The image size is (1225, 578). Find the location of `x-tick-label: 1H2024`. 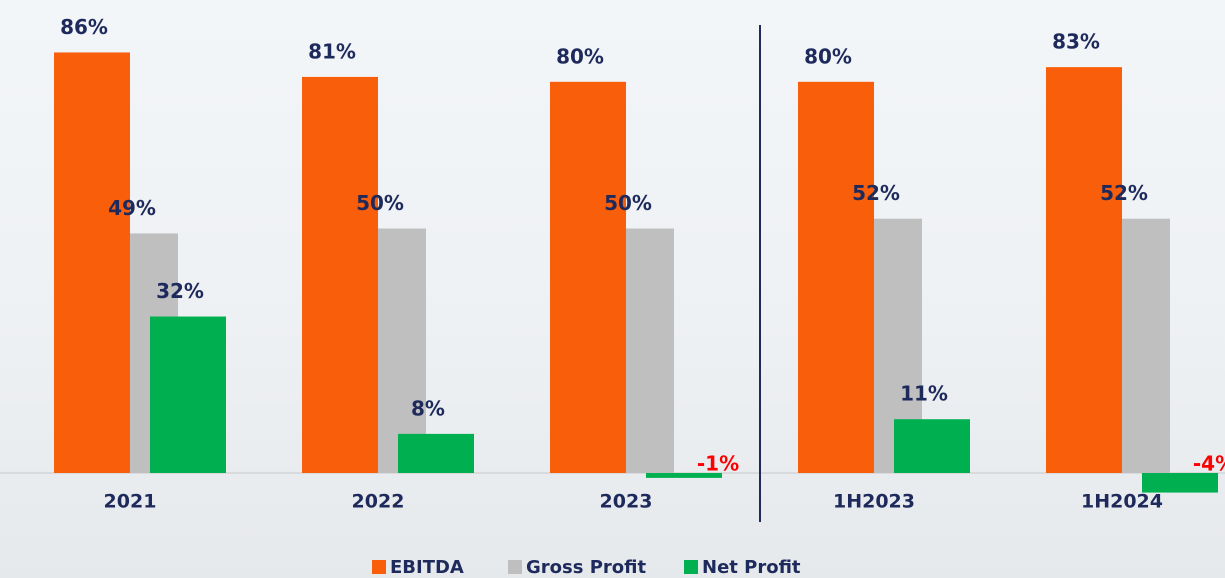

x-tick-label: 1H2024 is located at coordinates (1122, 502).